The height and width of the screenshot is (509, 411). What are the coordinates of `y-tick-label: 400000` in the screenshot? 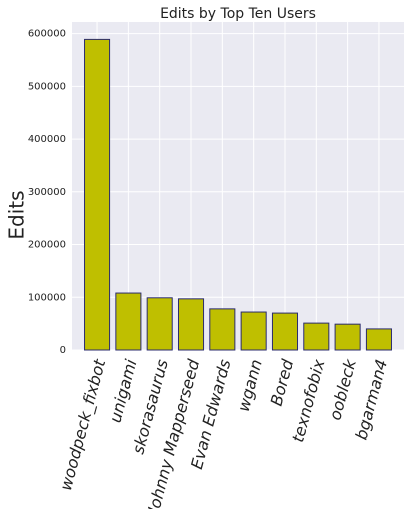 It's located at (47, 139).